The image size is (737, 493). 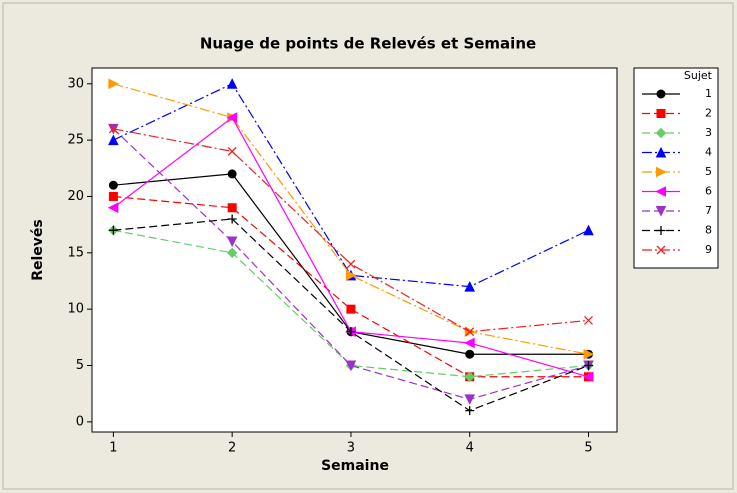 I want to click on legend-label: 1, so click(x=708, y=93).